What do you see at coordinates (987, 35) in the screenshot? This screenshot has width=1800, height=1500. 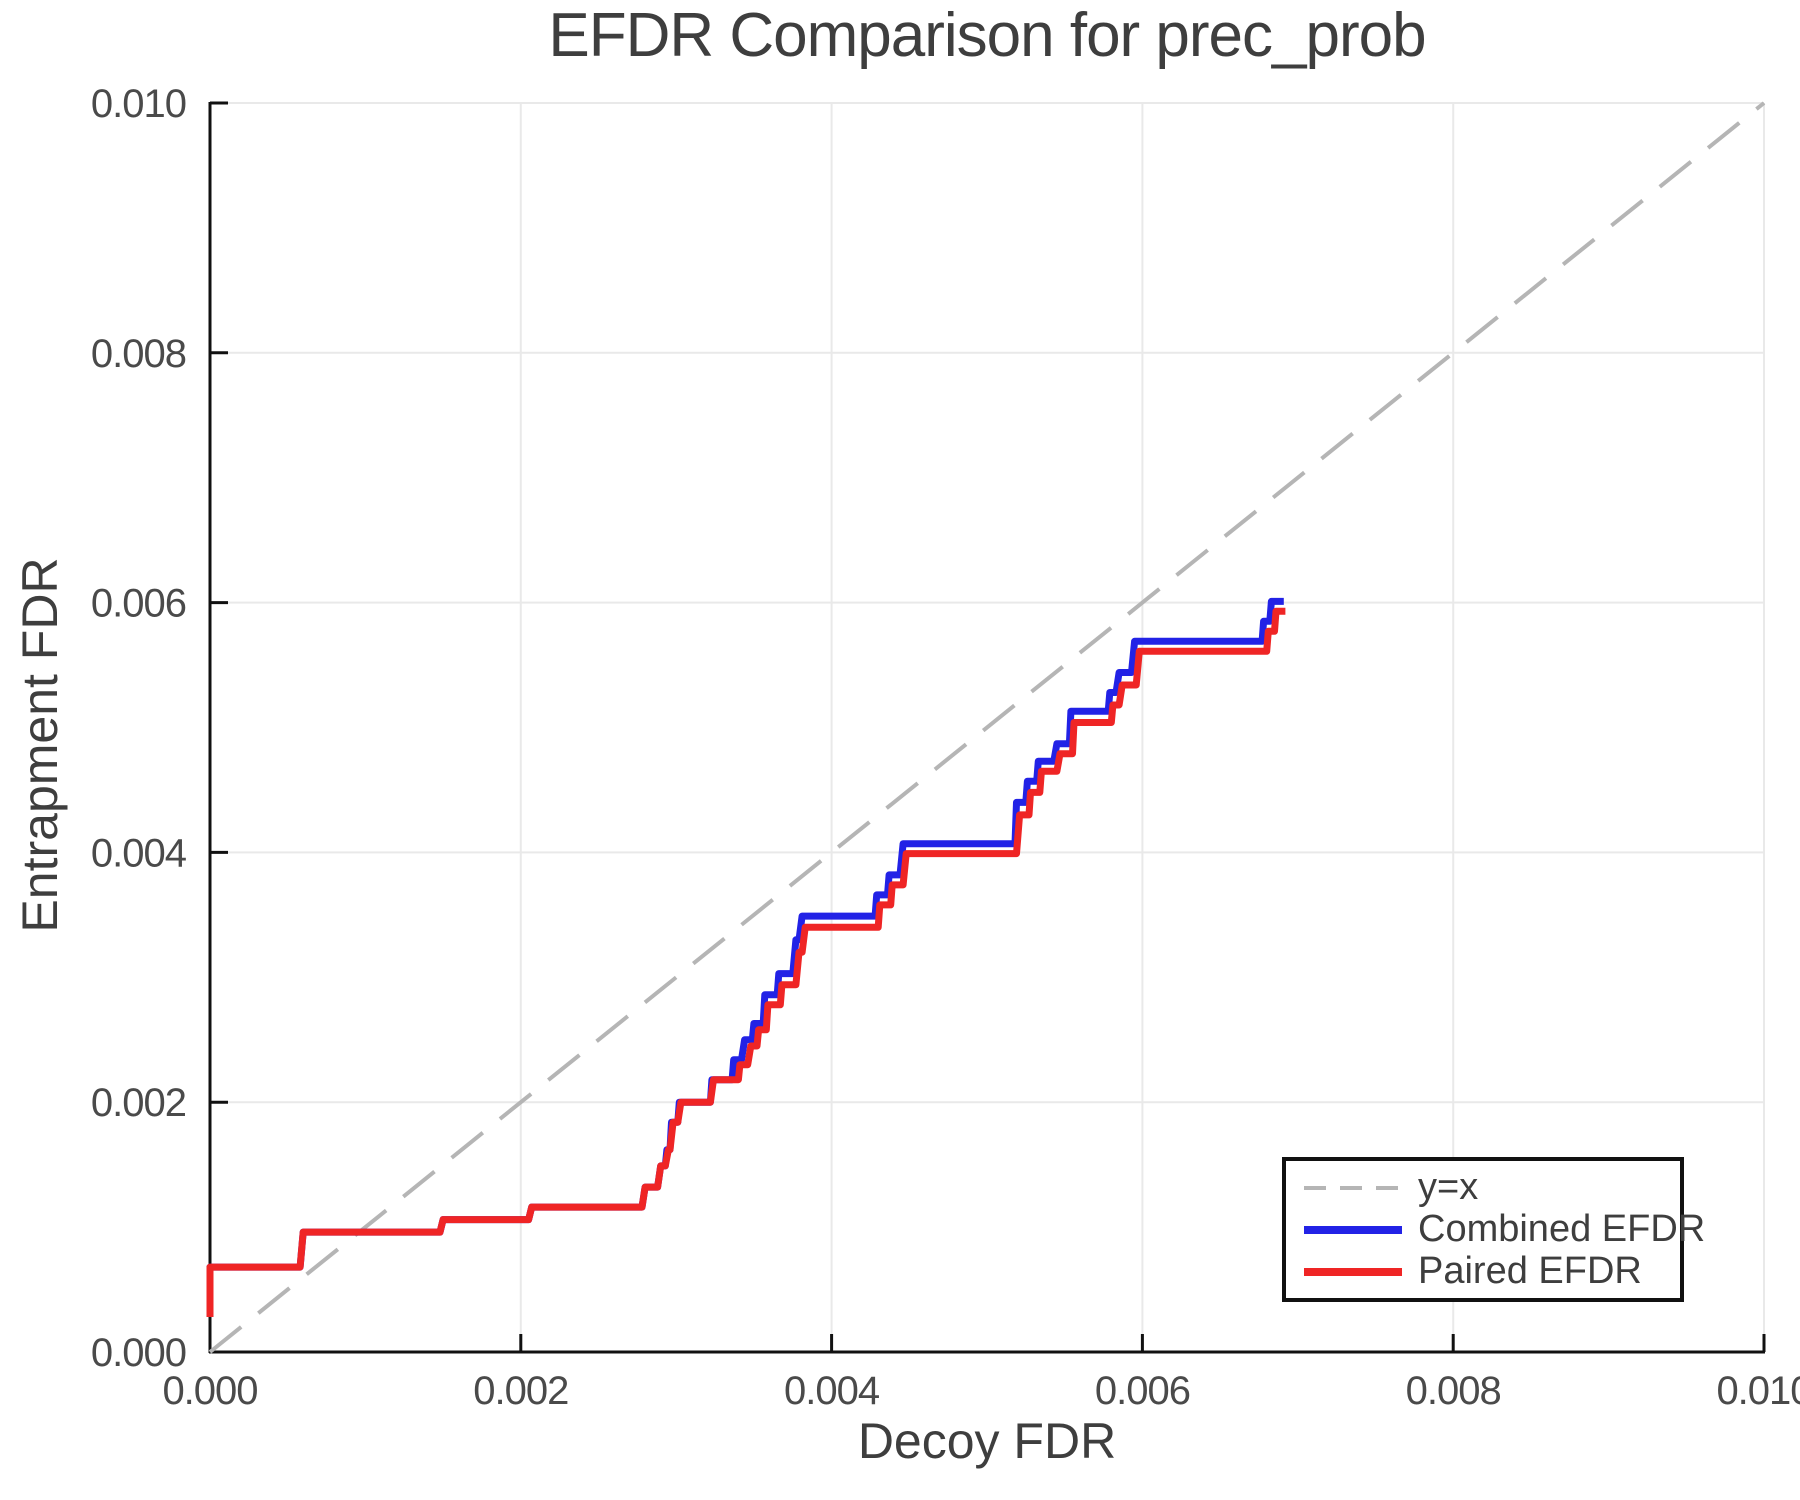 I see `chart-title: EFDR Comparison for prec_prob` at bounding box center [987, 35].